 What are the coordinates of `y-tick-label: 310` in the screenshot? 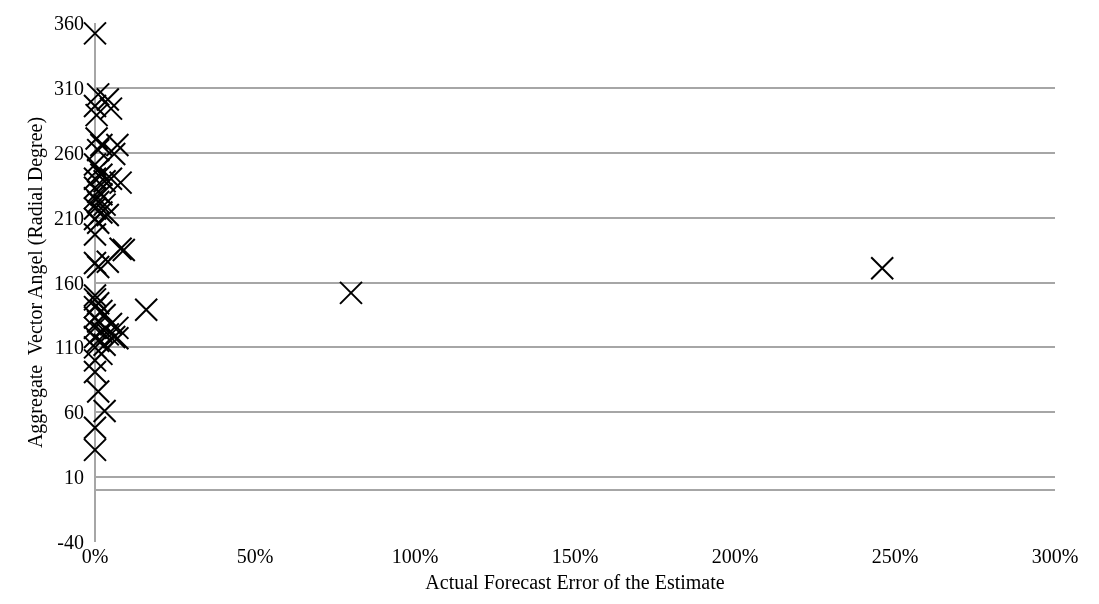 It's located at (69, 87).